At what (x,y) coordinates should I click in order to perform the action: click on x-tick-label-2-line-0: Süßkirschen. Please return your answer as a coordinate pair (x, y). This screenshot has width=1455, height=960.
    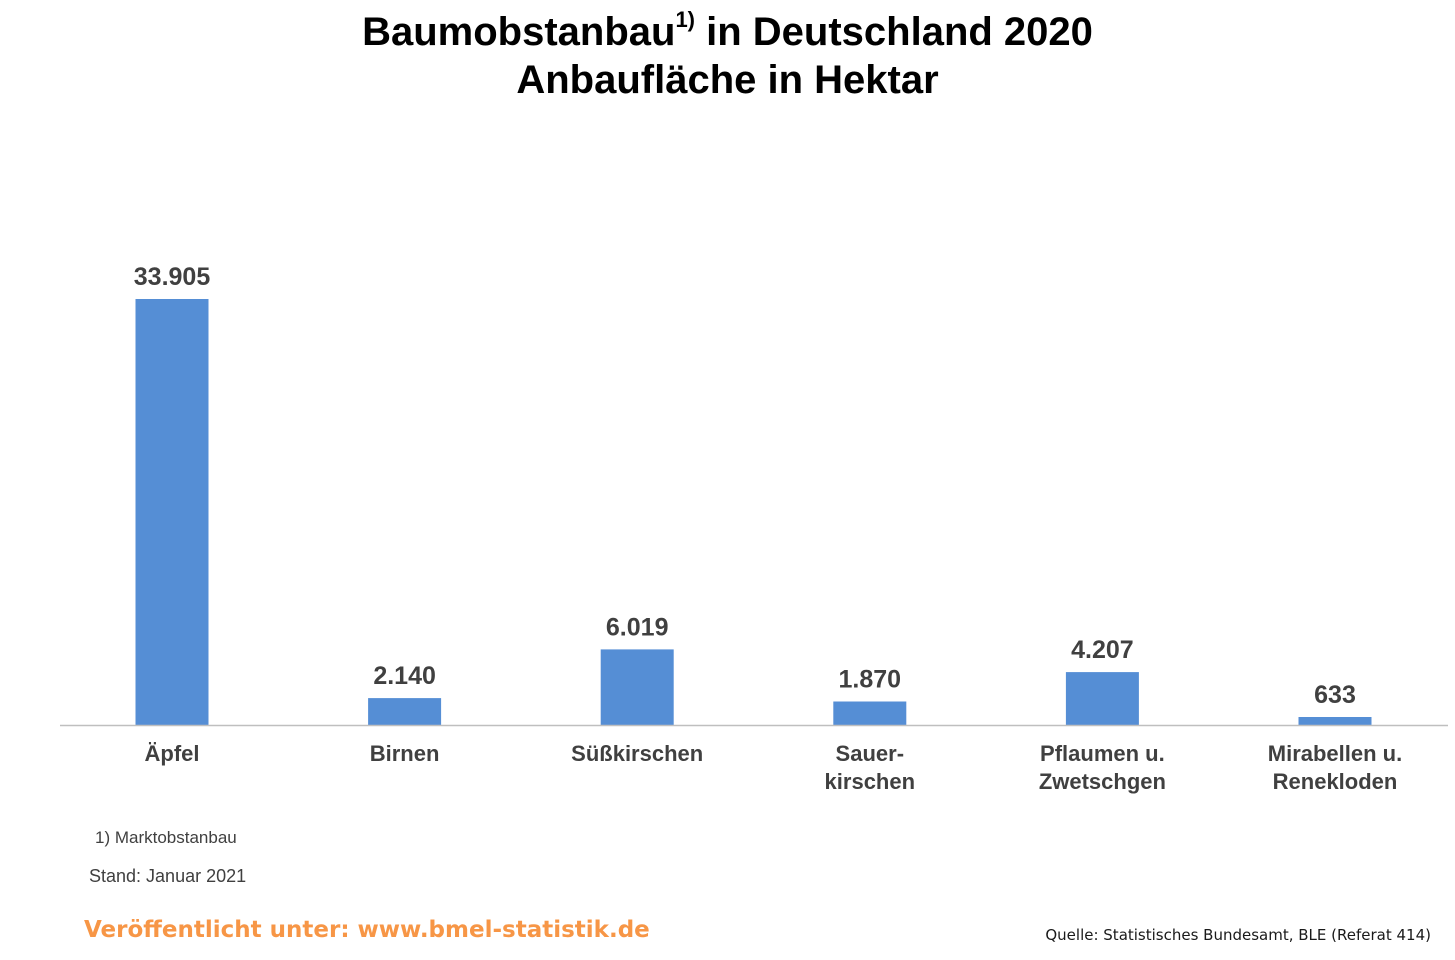
    Looking at the image, I should click on (637, 753).